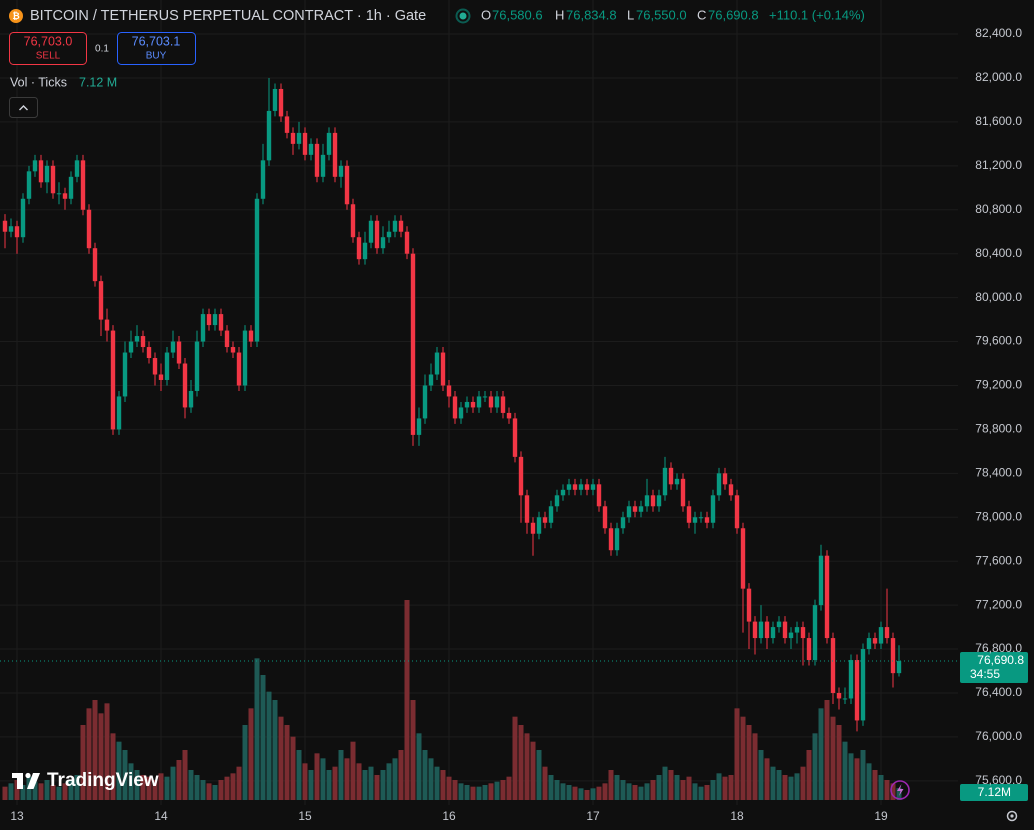 The width and height of the screenshot is (1034, 830). What do you see at coordinates (156, 56) in the screenshot?
I see `buy-label: BUY` at bounding box center [156, 56].